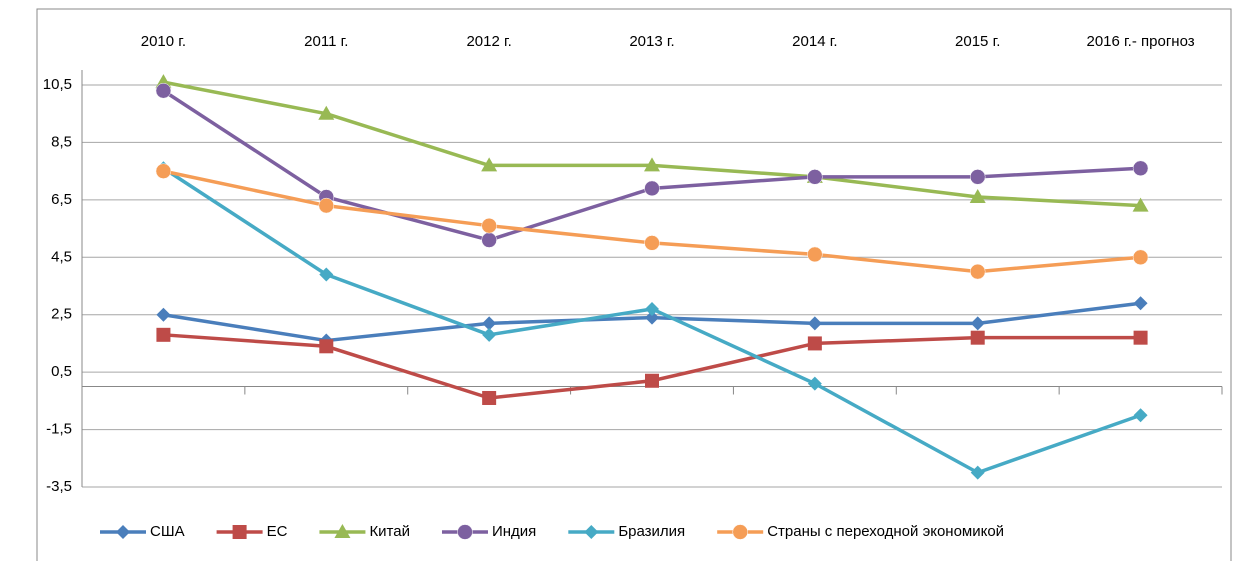 The width and height of the screenshot is (1234, 561). What do you see at coordinates (651, 531) in the screenshot?
I see `legend-label: Бразилия` at bounding box center [651, 531].